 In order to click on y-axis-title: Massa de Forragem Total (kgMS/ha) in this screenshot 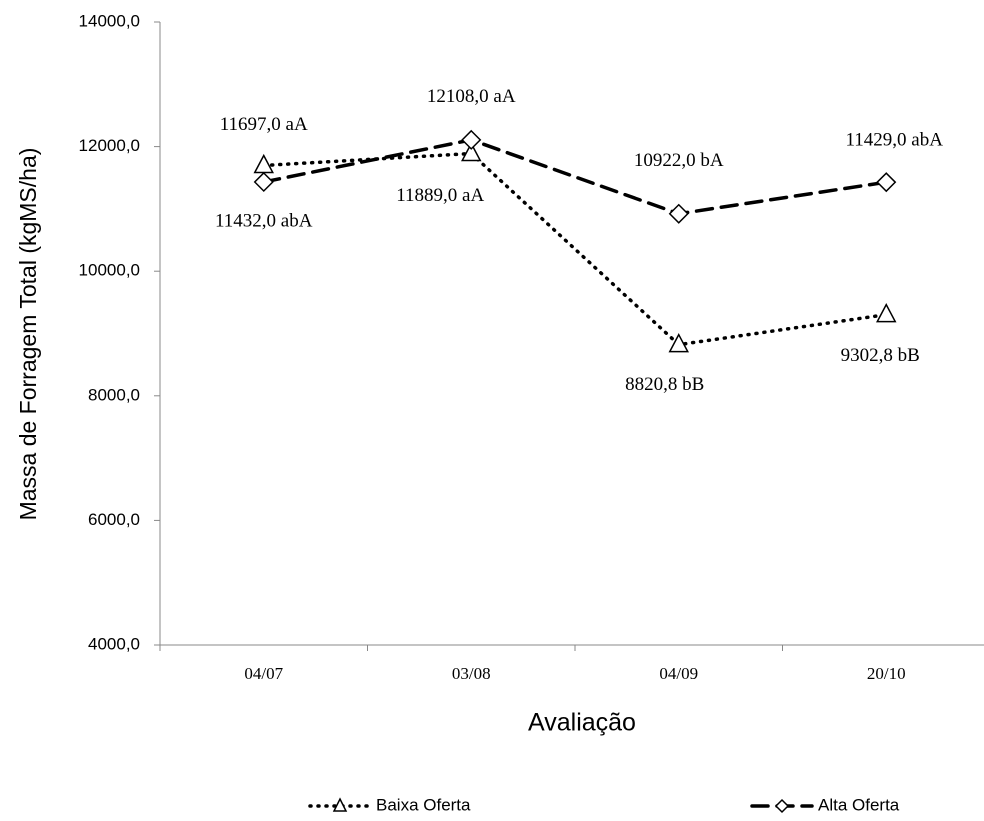, I will do `click(28, 334)`.